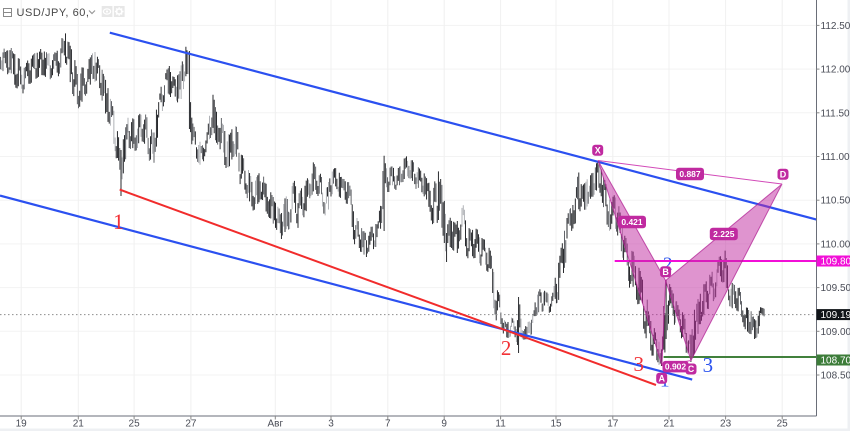 This screenshot has height=431, width=850. I want to click on svg-text: 2.225, so click(724, 234).